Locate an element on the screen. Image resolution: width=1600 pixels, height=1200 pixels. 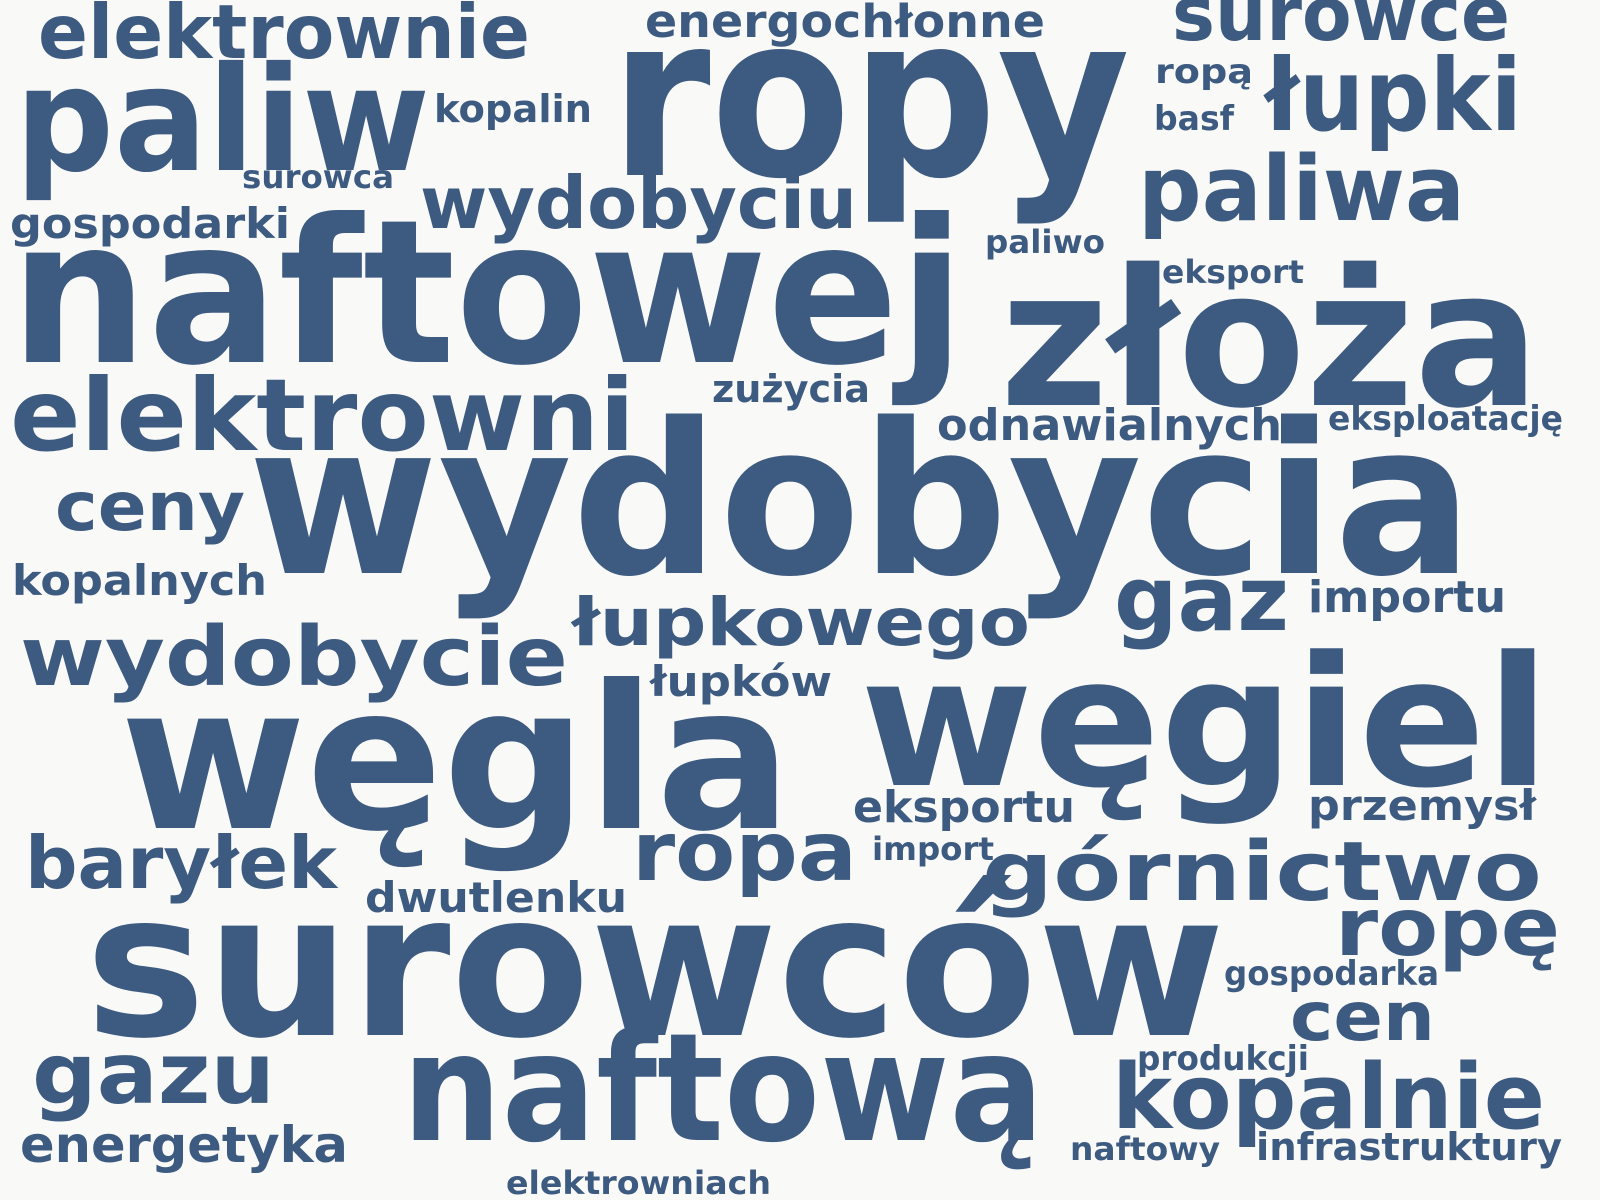
word-surowcow: surowców is located at coordinates (655, 966).